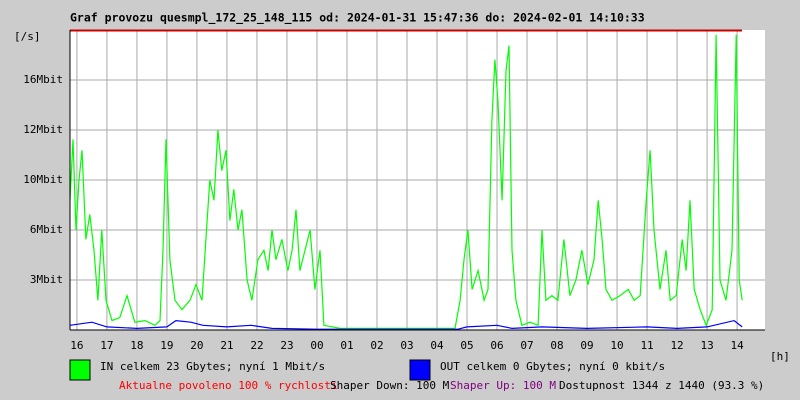 Image resolution: width=800 pixels, height=400 pixels. Describe the element at coordinates (46, 279) in the screenshot. I see `y-tick-label: 3Mbit` at that location.